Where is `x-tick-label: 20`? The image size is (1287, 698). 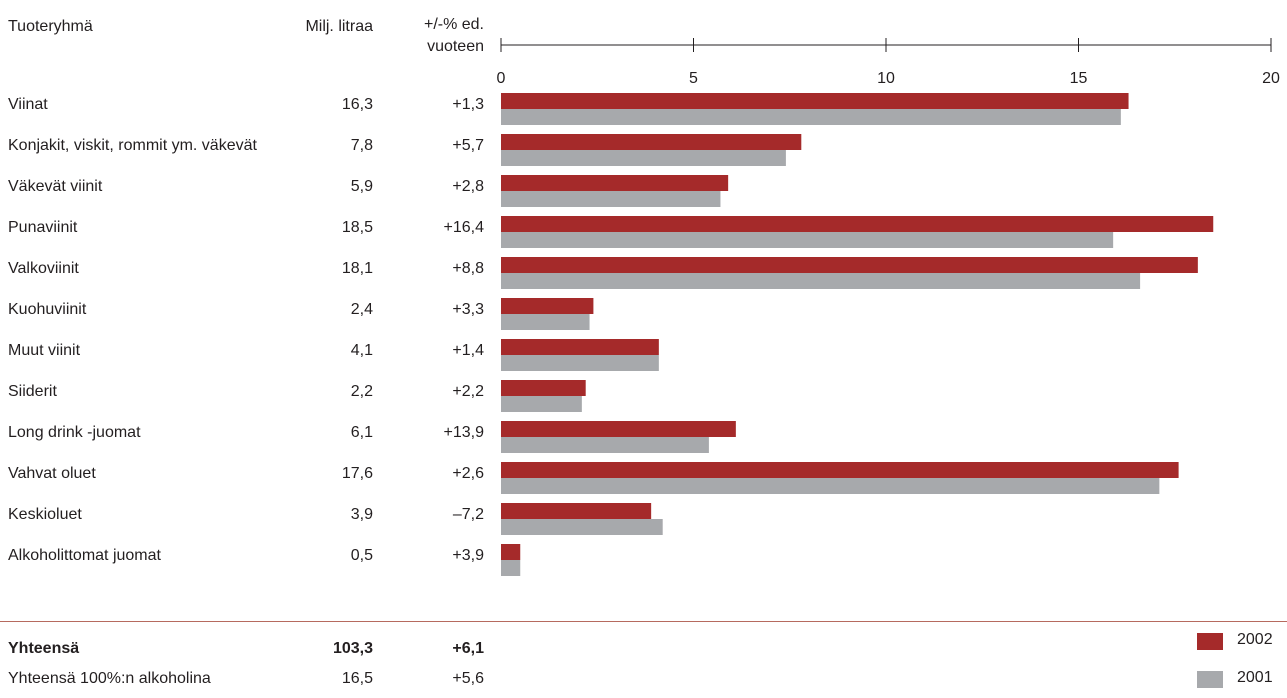 x-tick-label: 20 is located at coordinates (1271, 78).